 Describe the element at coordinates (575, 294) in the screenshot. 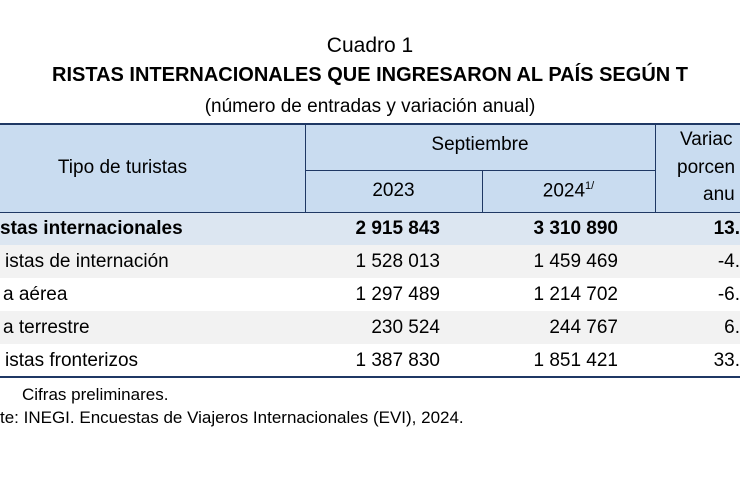

I see `cell-value: 1 214 702` at that location.